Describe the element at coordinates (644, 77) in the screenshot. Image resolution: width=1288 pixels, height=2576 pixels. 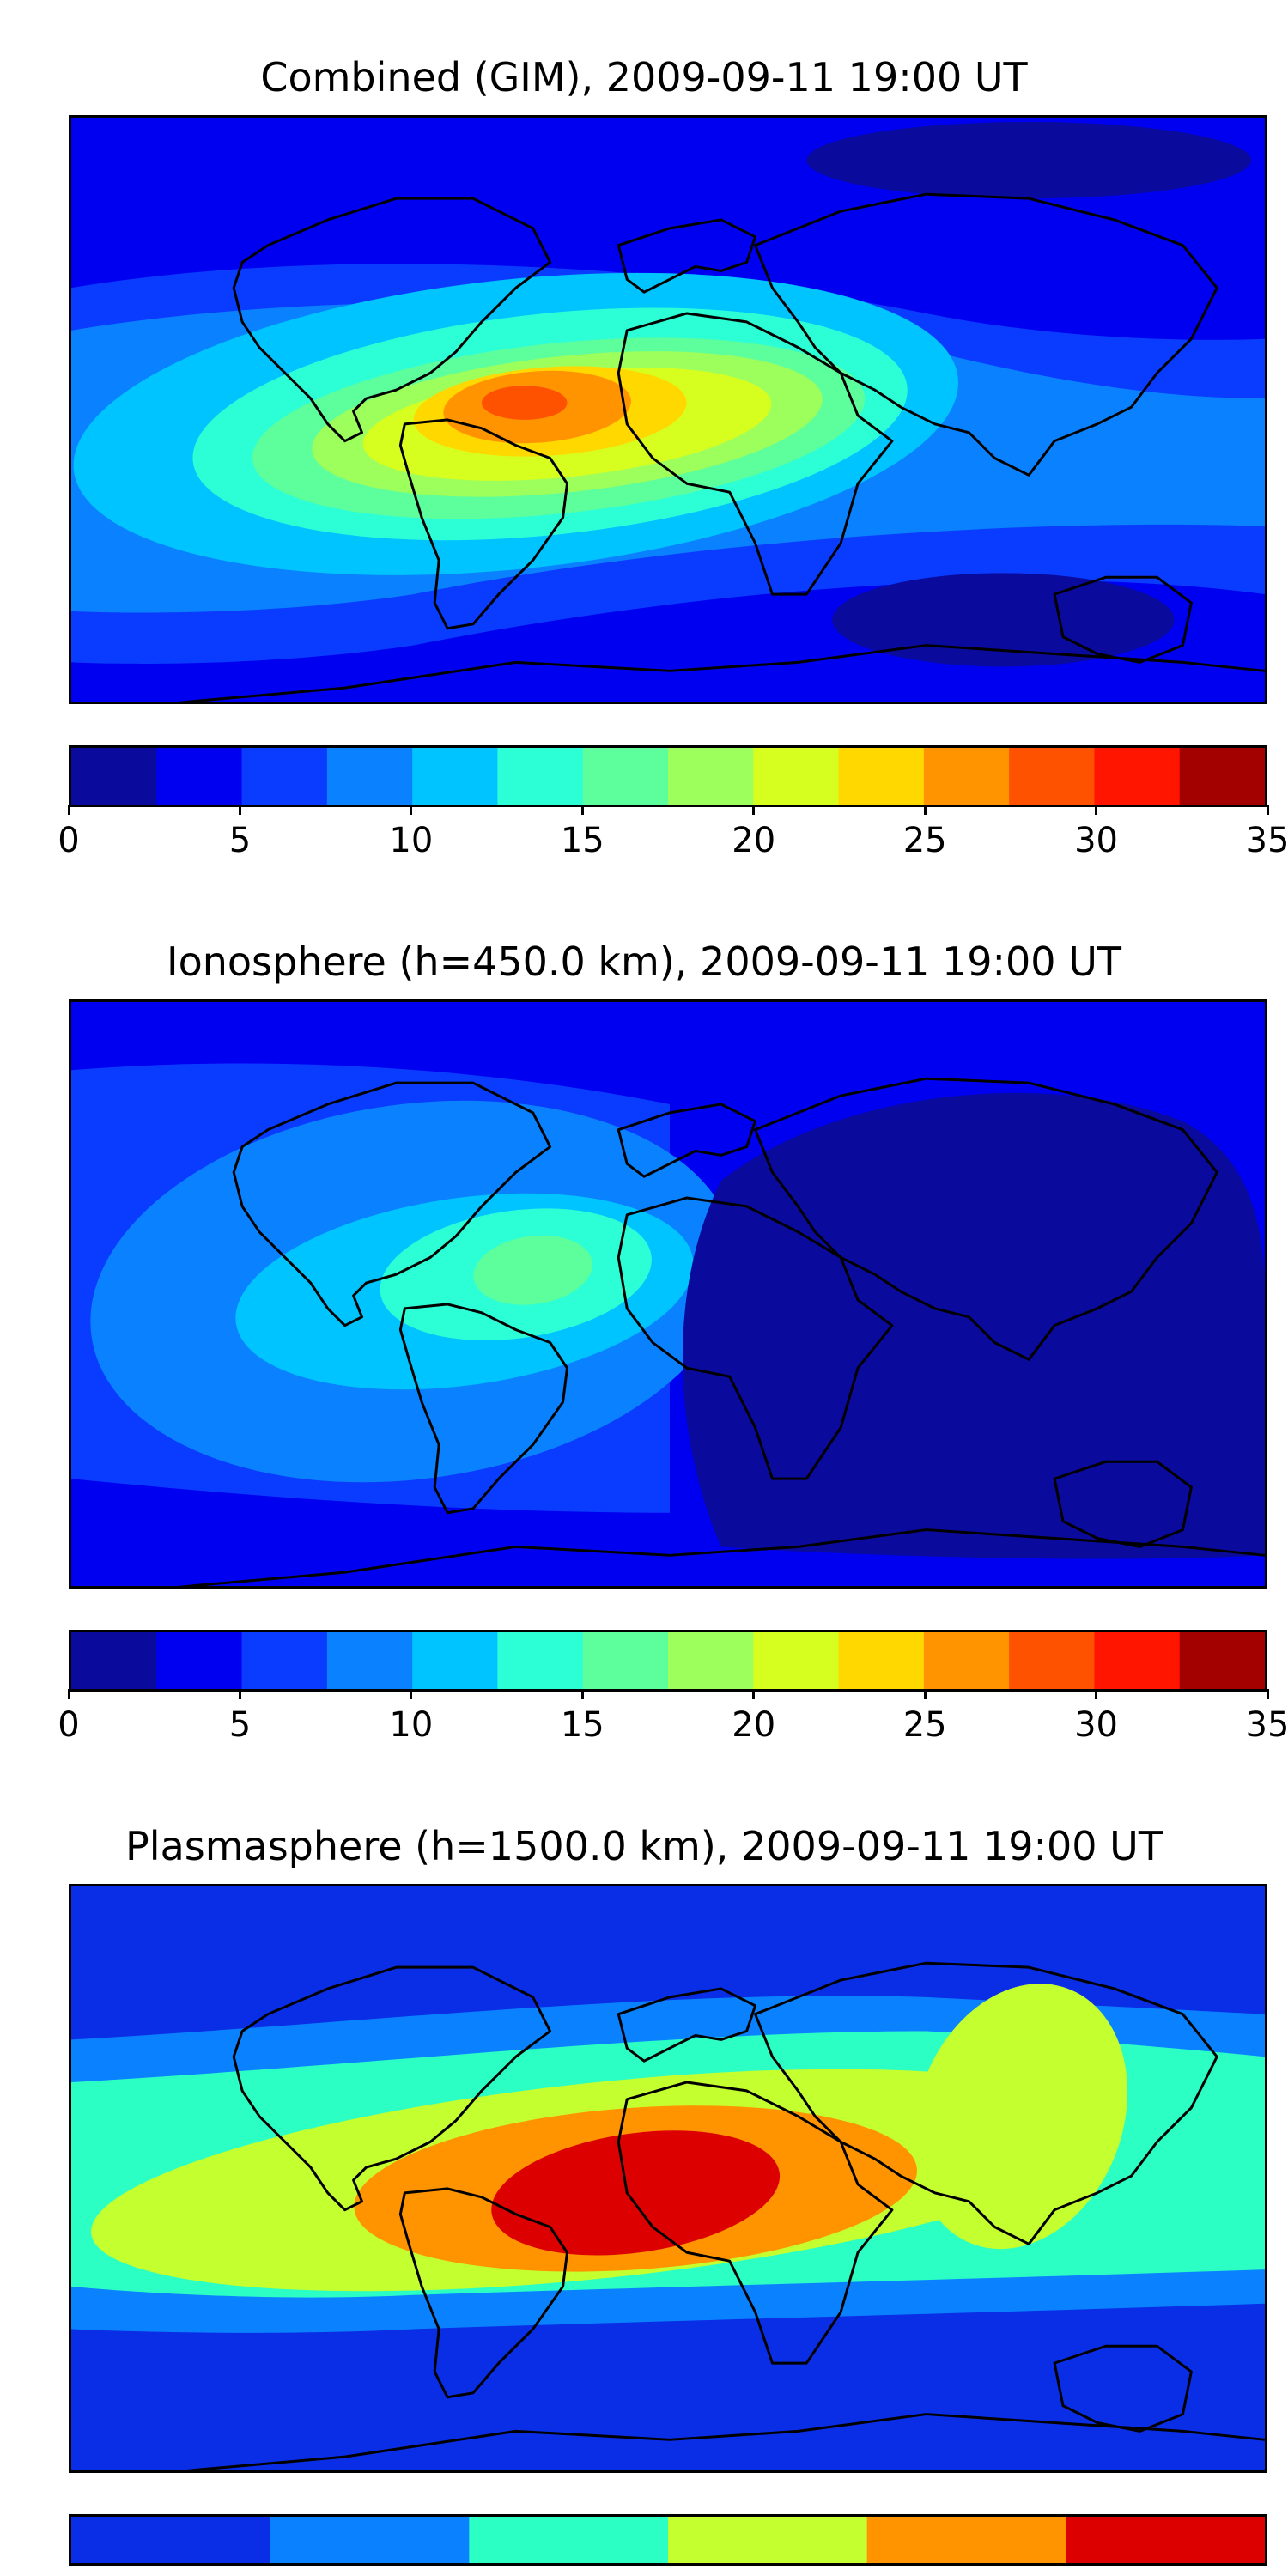
I see `chart-title: Combined (GIM), 2009-09-11 19:00 UT` at that location.